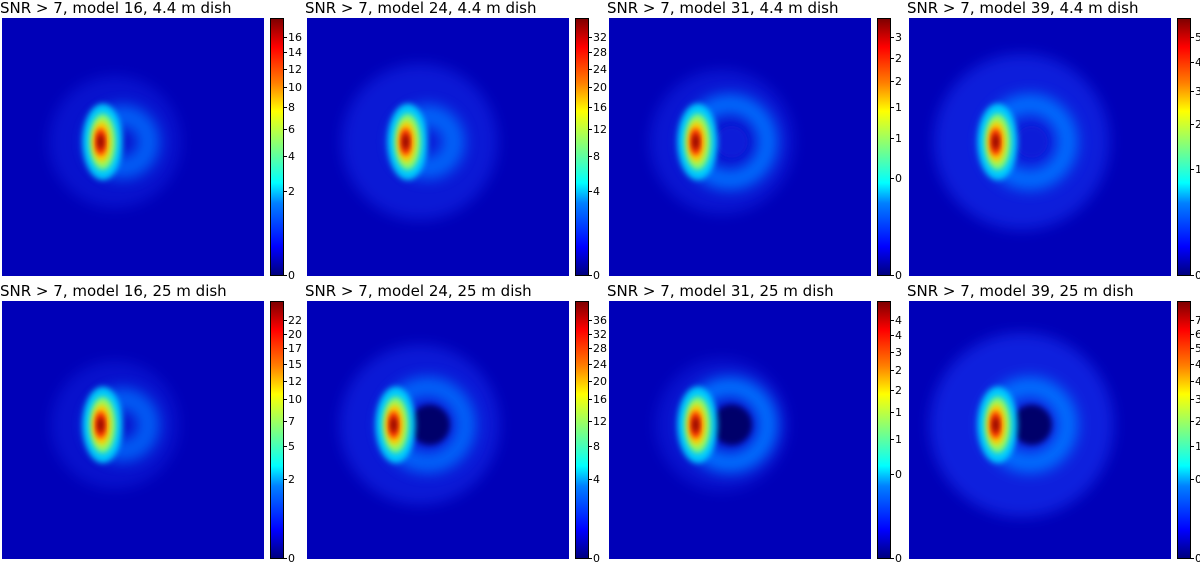 Image resolution: width=1200 pixels, height=565 pixels. Describe the element at coordinates (292, 87) in the screenshot. I see `colorbar-tick-label: 10` at that location.